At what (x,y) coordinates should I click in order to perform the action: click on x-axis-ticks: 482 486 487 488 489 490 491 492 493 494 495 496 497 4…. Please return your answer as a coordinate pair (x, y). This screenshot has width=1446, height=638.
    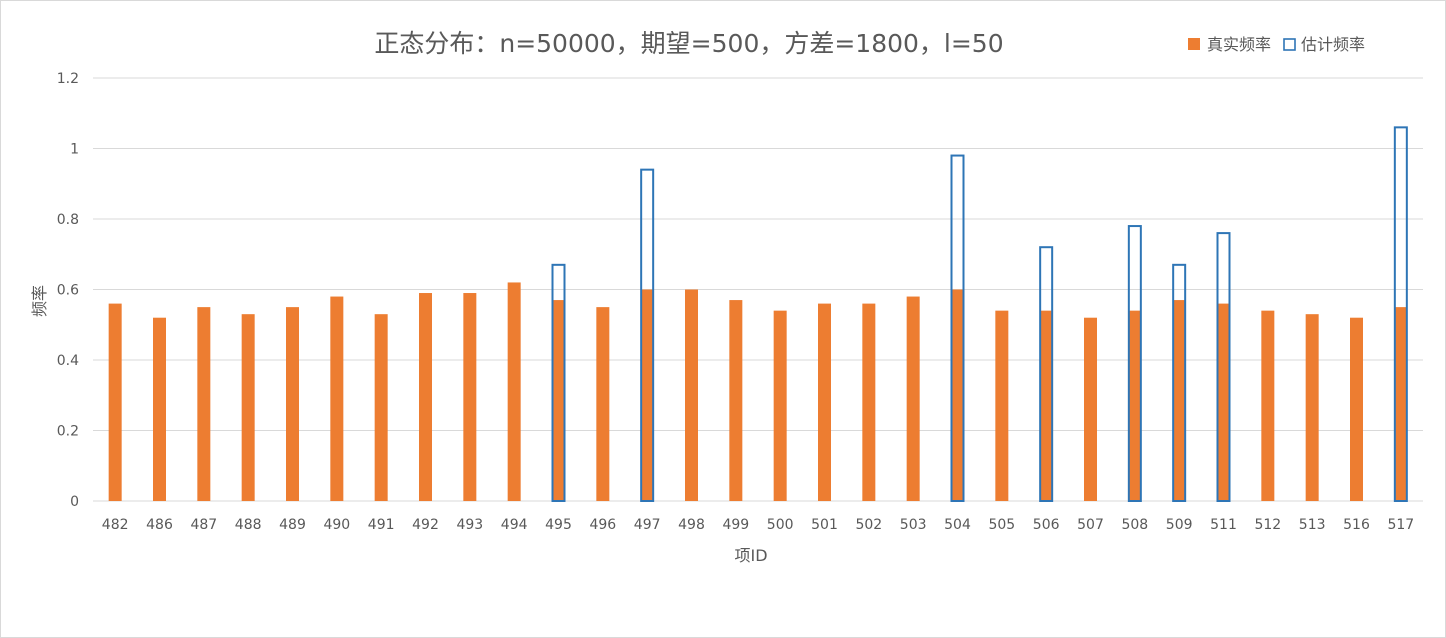
    Looking at the image, I should click on (758, 525).